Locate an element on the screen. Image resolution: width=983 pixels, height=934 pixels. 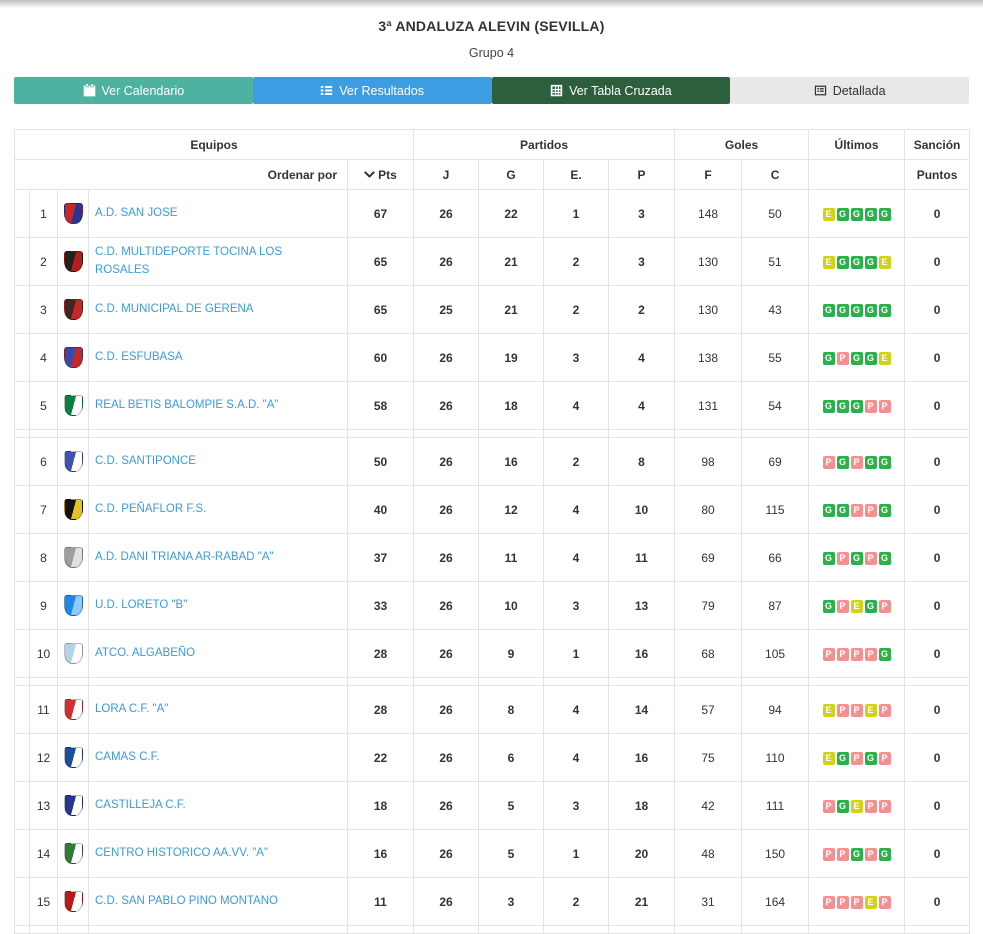
tab-tabla-cruzada: Ver Tabla Cruzada is located at coordinates (611, 90).